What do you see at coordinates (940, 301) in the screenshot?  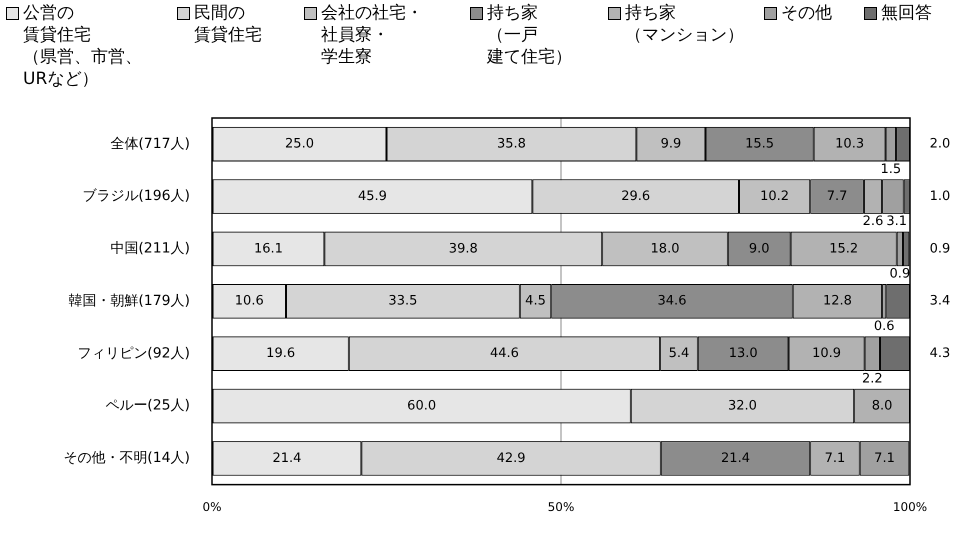 I see `data-label: 3.4` at bounding box center [940, 301].